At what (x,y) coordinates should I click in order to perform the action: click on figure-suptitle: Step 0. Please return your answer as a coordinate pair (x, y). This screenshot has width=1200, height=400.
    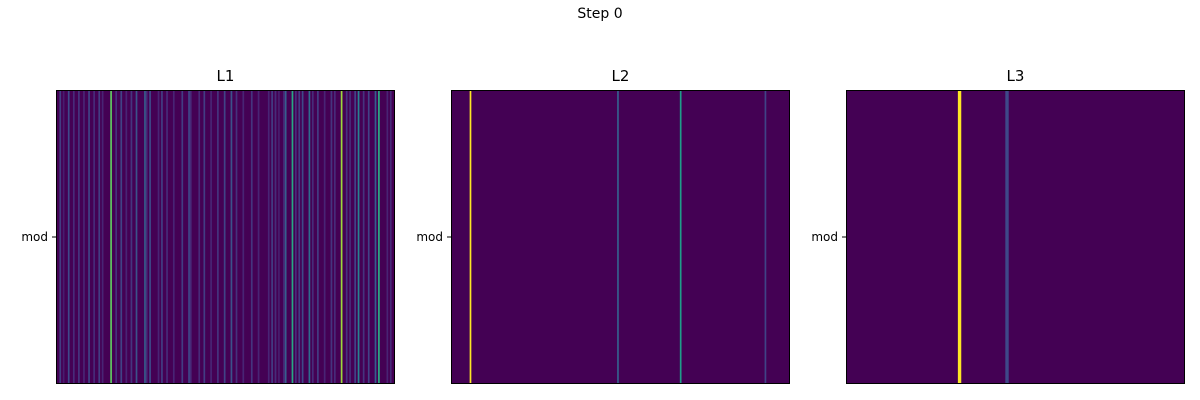
    Looking at the image, I should click on (600, 14).